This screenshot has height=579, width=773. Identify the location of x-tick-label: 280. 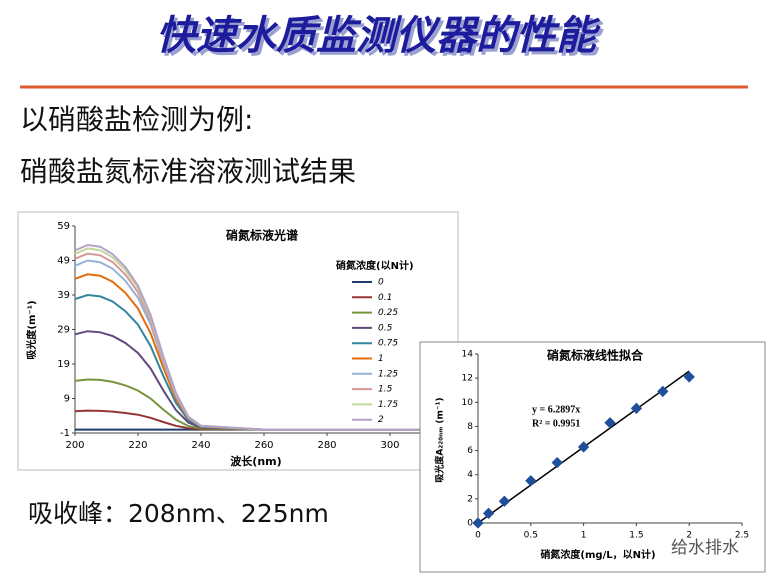
(326, 445).